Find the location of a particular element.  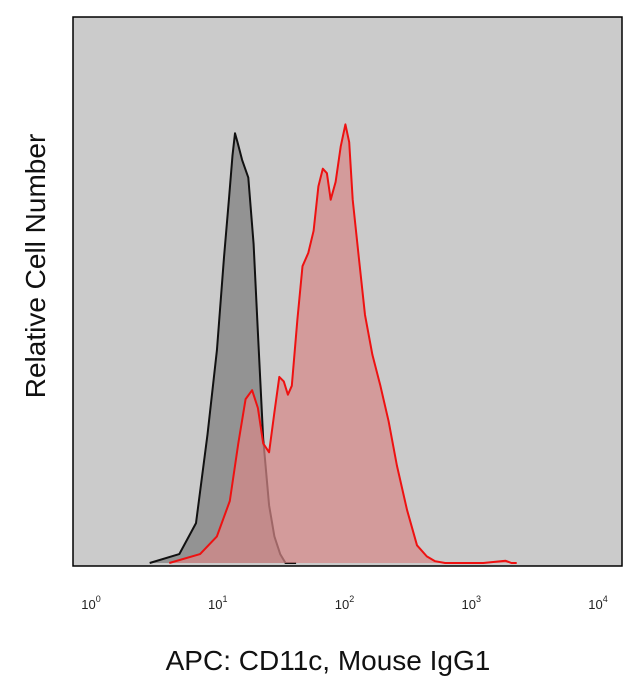

x-tick-label-1: 10¹ is located at coordinates (217, 603).